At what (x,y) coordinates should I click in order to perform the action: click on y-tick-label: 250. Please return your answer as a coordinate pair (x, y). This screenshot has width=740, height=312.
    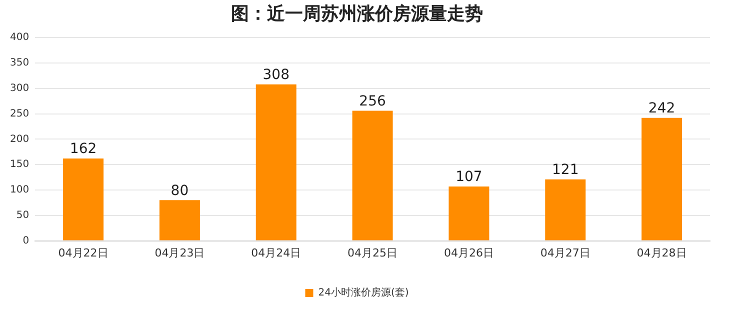
    Looking at the image, I should click on (20, 114).